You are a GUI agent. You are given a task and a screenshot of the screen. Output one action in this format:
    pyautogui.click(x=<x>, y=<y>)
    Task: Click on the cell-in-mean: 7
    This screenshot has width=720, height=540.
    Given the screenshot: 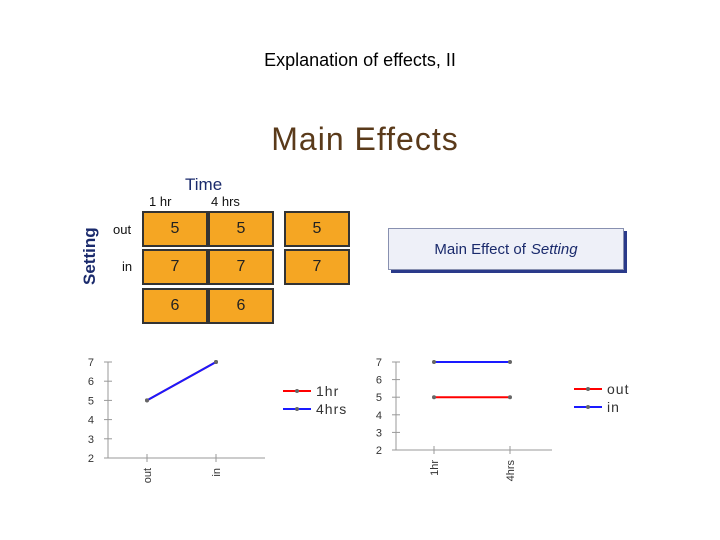 What is the action you would take?
    pyautogui.click(x=317, y=267)
    